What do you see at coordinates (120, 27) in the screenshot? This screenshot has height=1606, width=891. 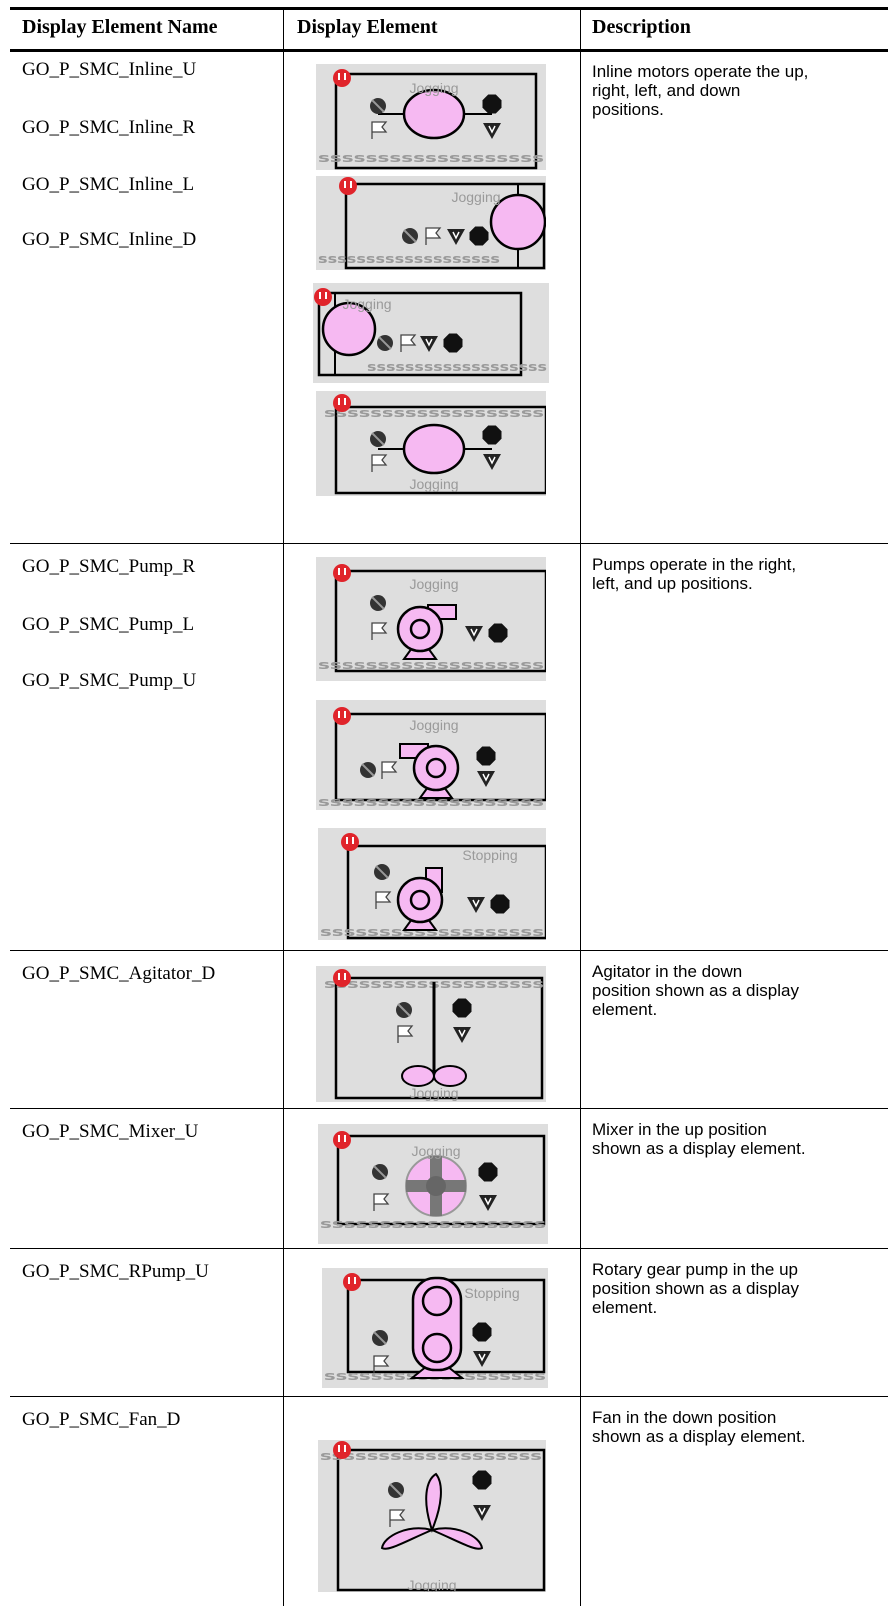 I see `header-cell: Display Element Name` at bounding box center [120, 27].